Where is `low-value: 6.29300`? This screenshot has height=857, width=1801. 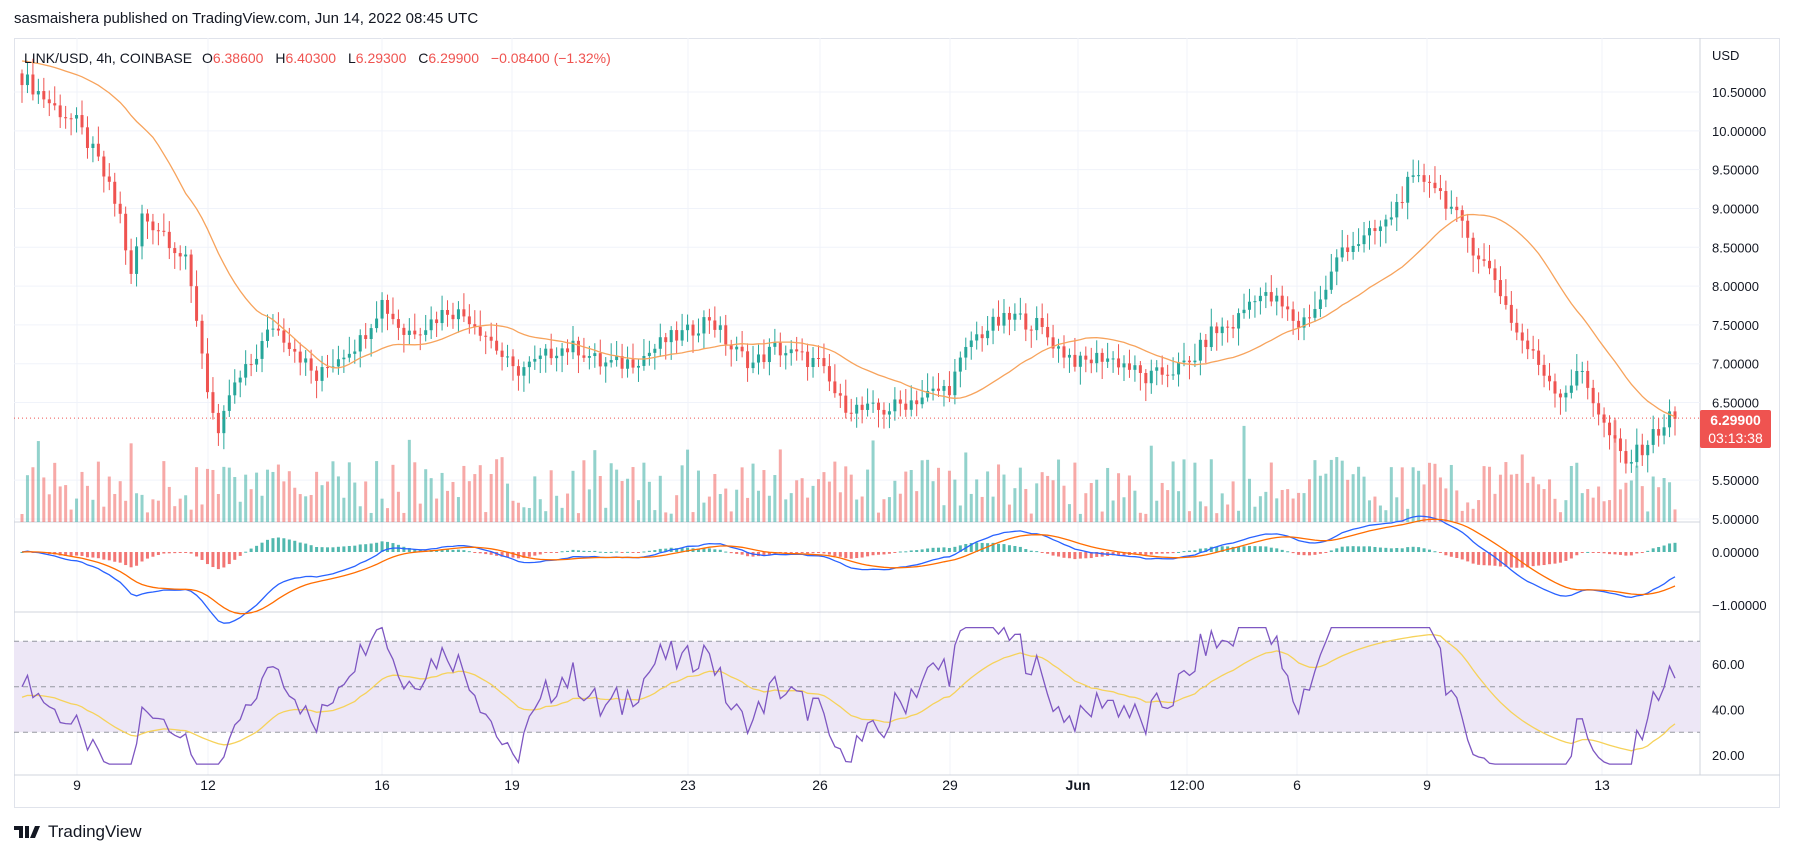 low-value: 6.29300 is located at coordinates (381, 58).